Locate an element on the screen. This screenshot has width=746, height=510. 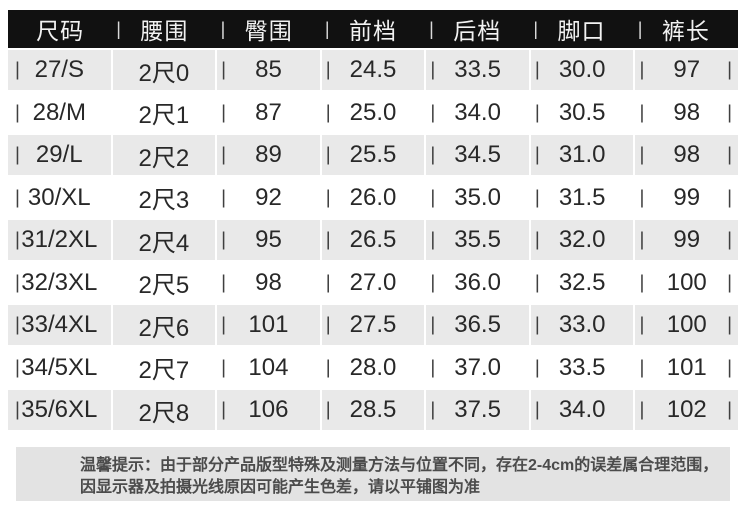
table-cell: | 33.5 is located at coordinates (582, 367).